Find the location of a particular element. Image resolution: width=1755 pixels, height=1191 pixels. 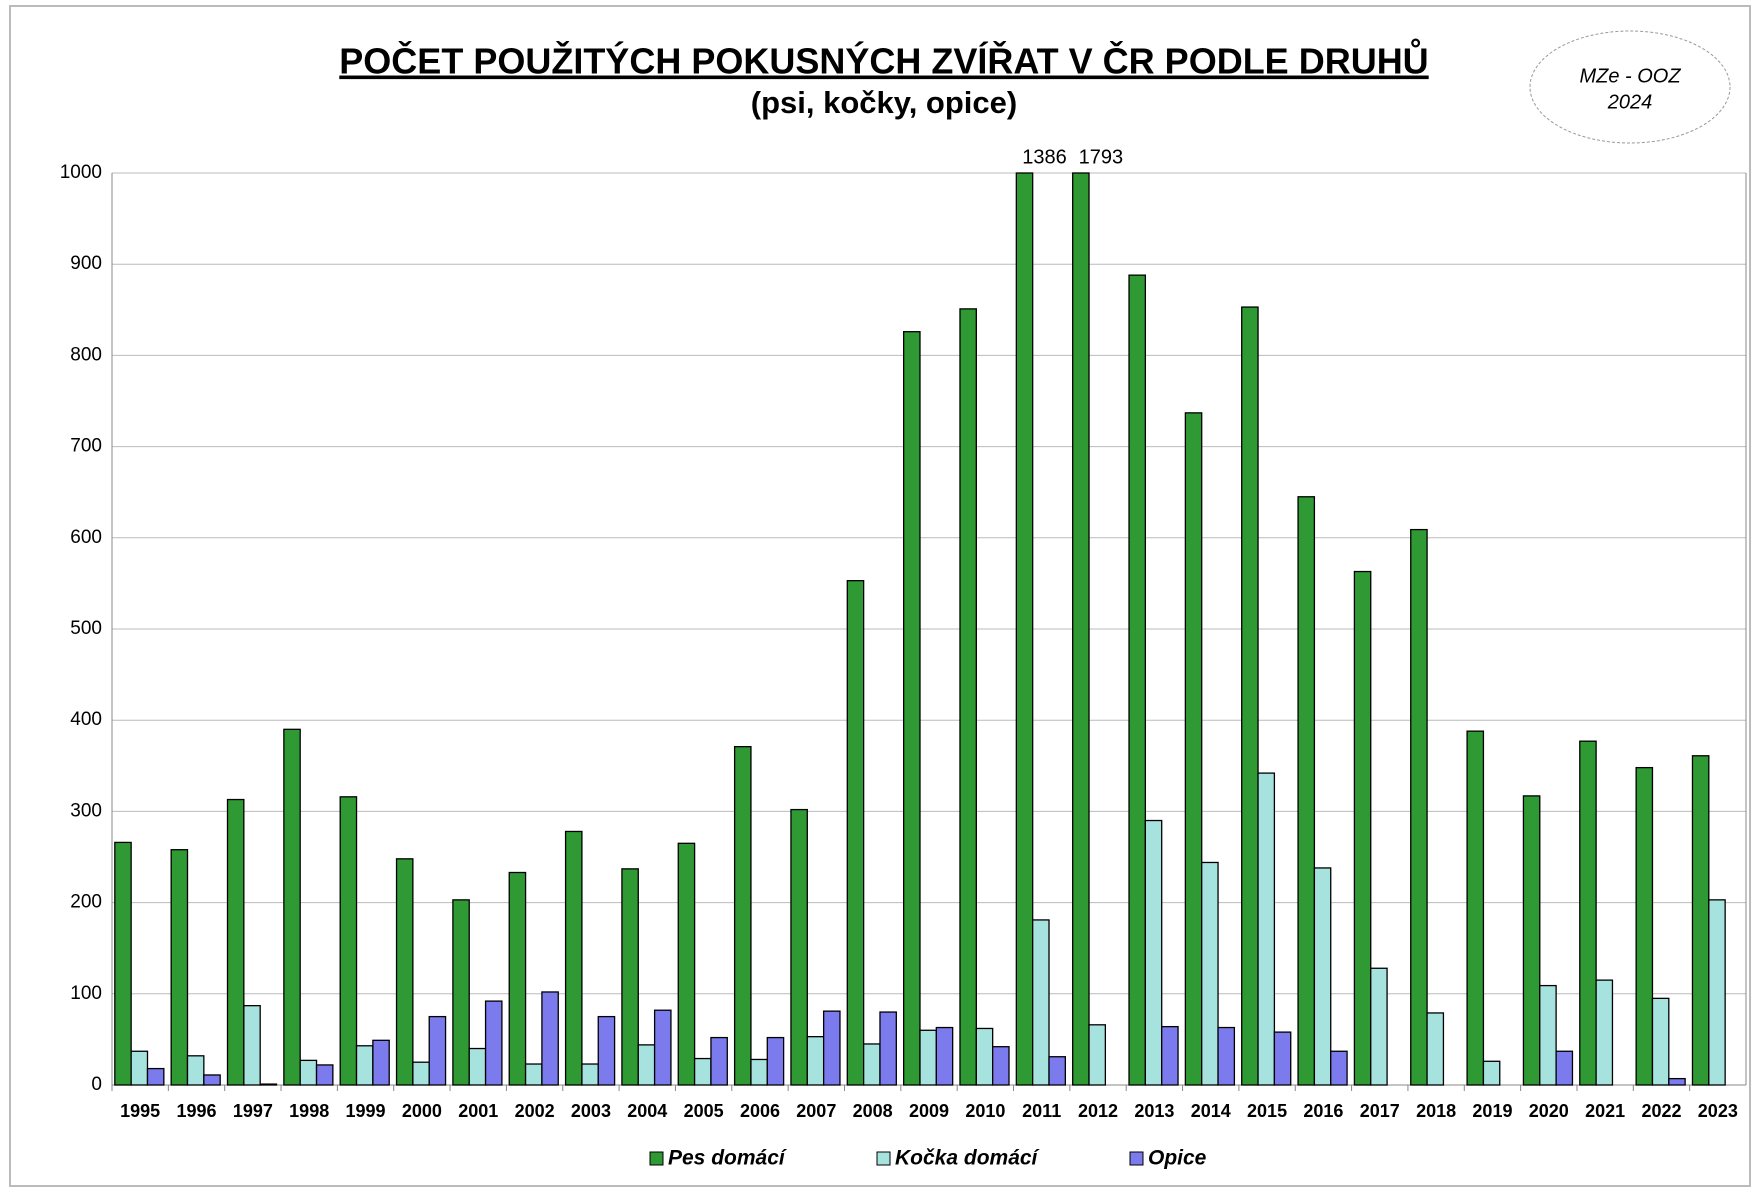

y-tick-label: 400 is located at coordinates (86, 719).